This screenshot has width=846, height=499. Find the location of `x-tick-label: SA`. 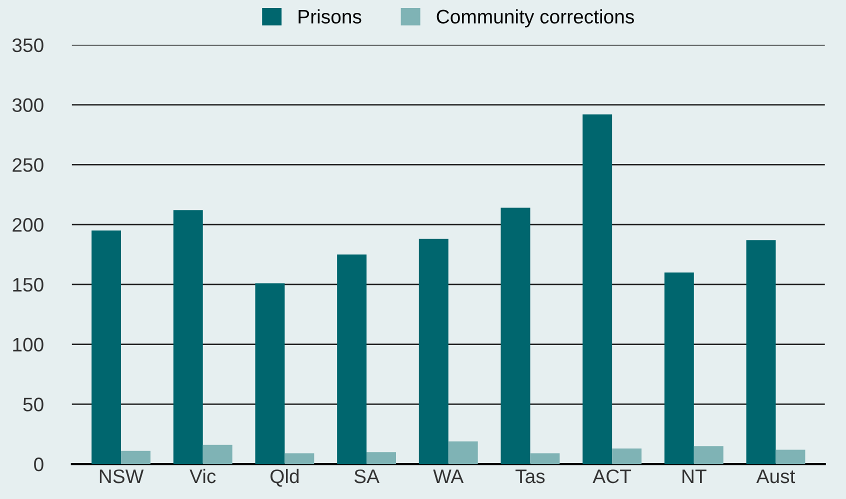

x-tick-label: SA is located at coordinates (367, 476).